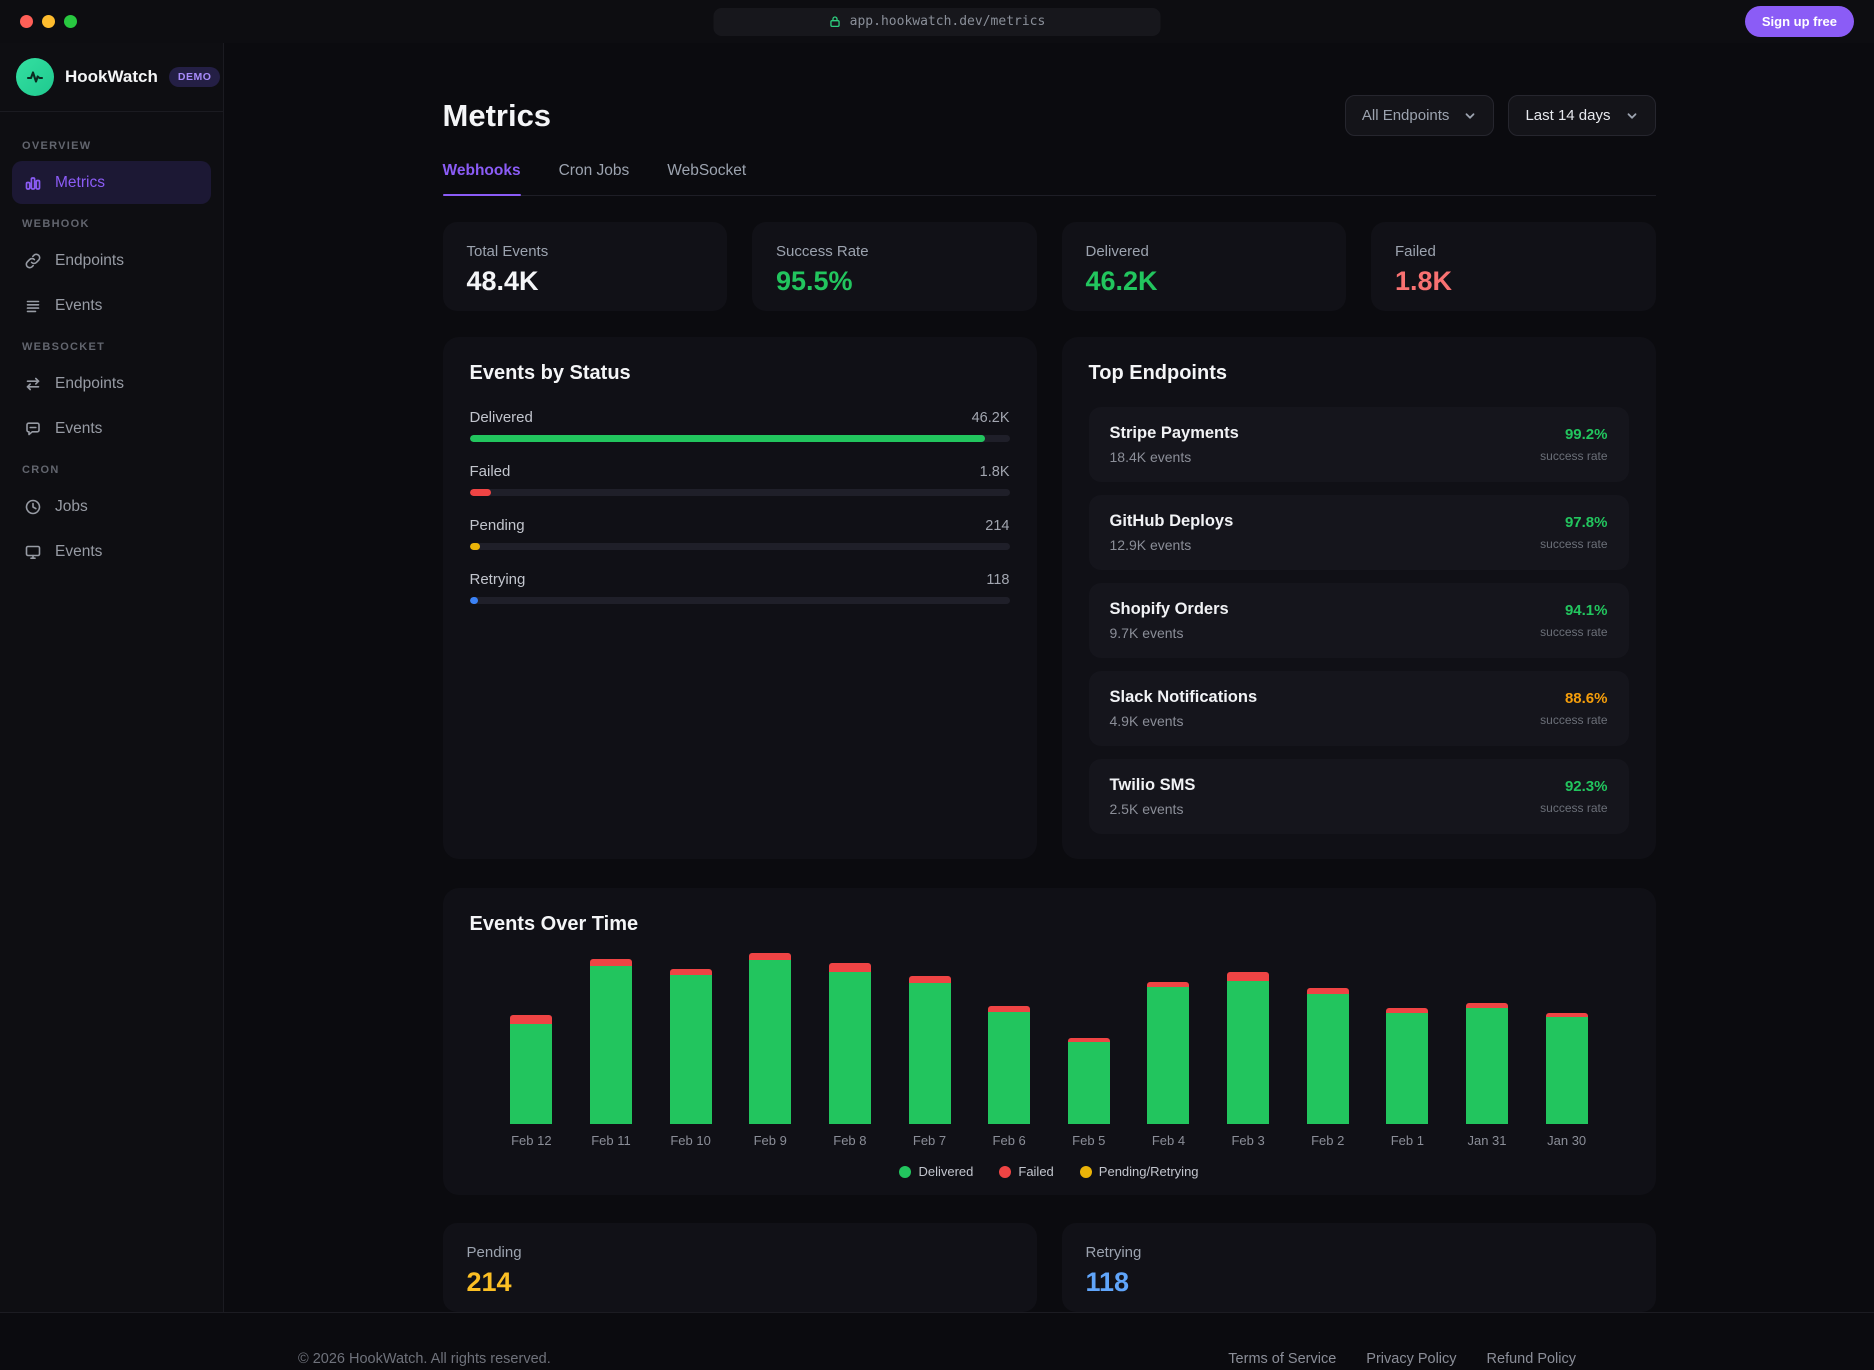 Image resolution: width=1874 pixels, height=1370 pixels. What do you see at coordinates (1586, 786) in the screenshot?
I see `endpoint-success-rate: 92.3%` at bounding box center [1586, 786].